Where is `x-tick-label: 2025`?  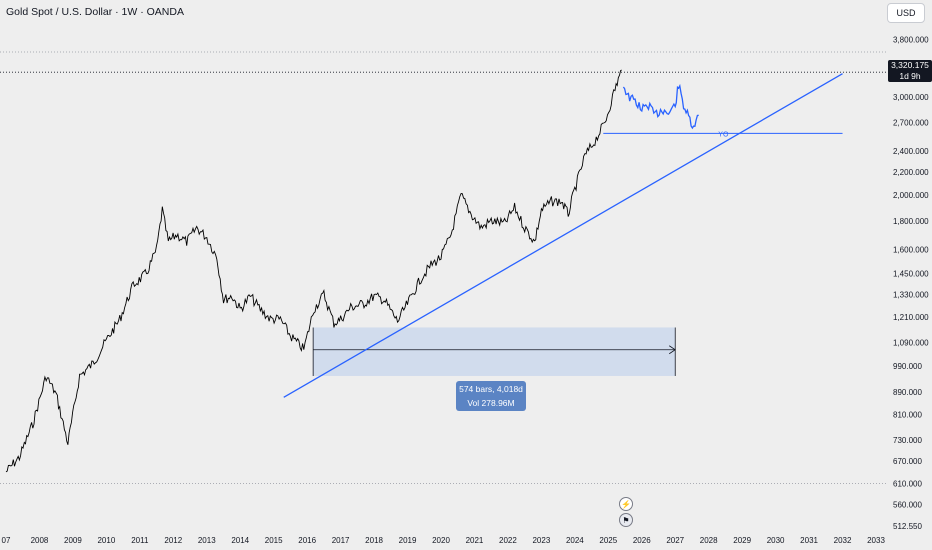
x-tick-label: 2025 is located at coordinates (608, 540).